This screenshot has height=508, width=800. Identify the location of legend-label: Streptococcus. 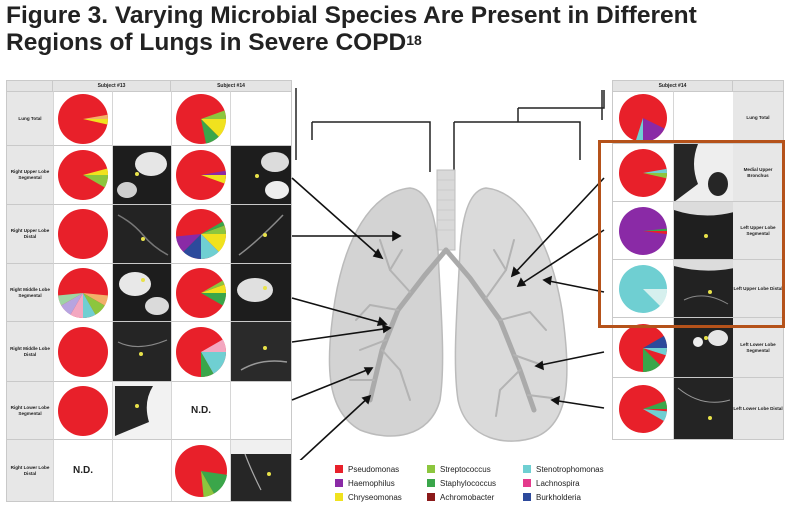
(465, 469).